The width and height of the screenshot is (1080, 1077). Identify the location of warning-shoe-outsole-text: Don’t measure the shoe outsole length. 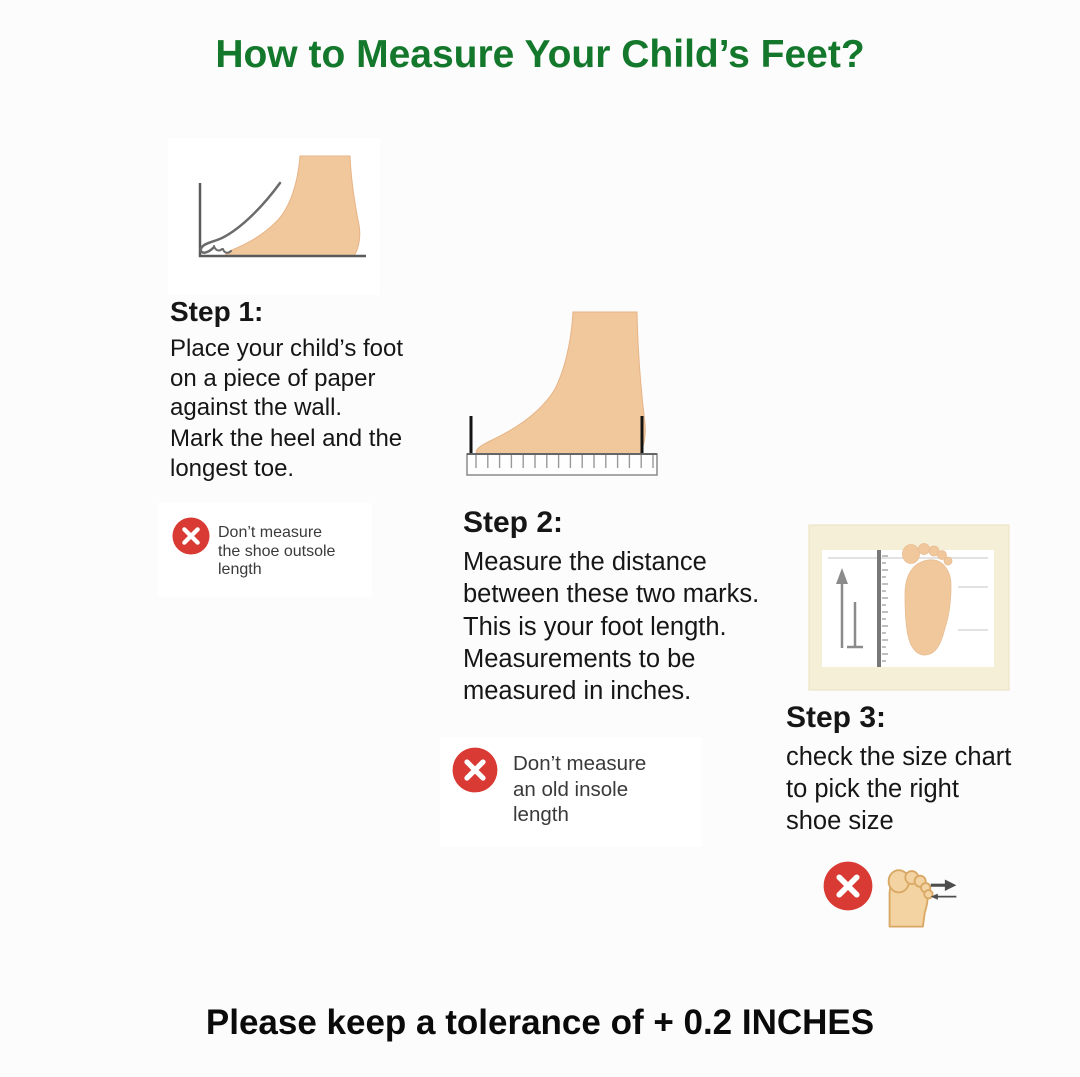
(277, 551).